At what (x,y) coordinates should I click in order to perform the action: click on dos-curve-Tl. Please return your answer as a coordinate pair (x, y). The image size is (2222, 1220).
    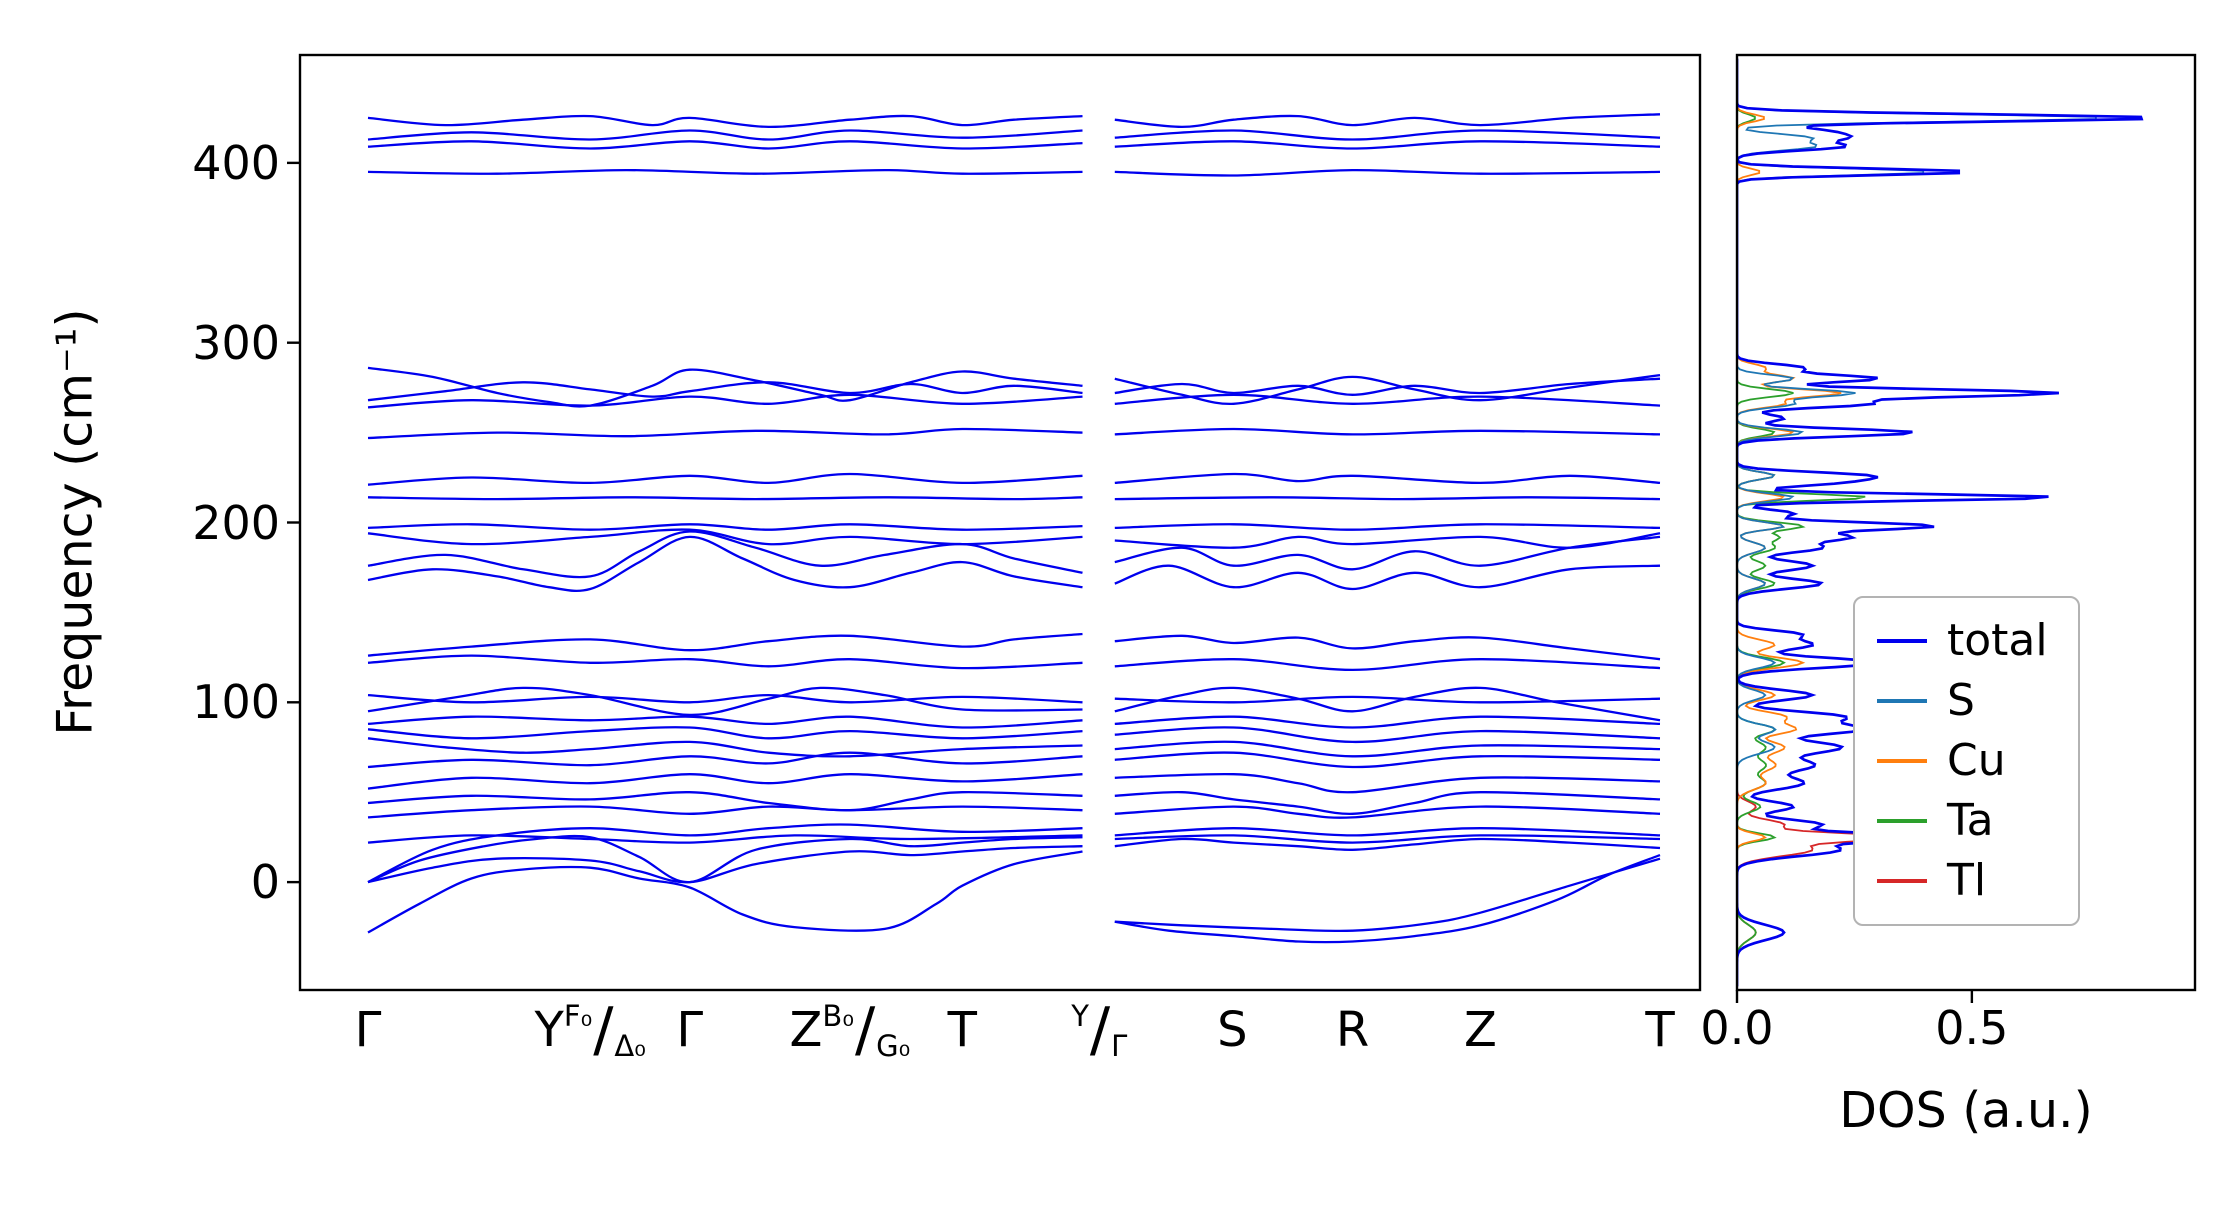
    Looking at the image, I should click on (1823, 522).